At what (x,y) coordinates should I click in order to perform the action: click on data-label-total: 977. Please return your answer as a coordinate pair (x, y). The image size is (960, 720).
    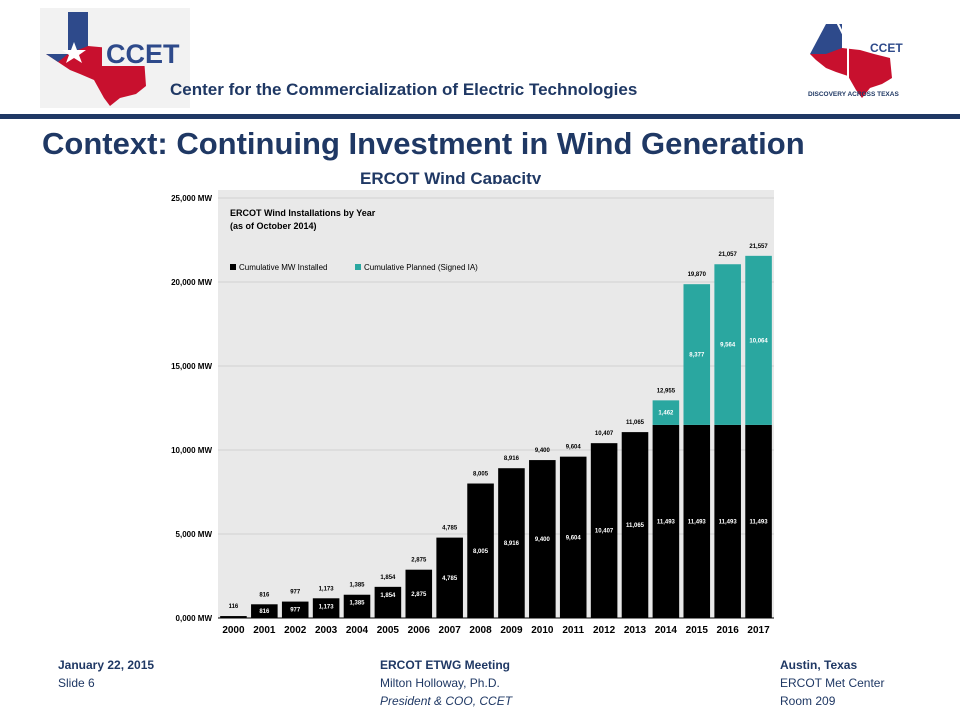
    Looking at the image, I should click on (295, 593).